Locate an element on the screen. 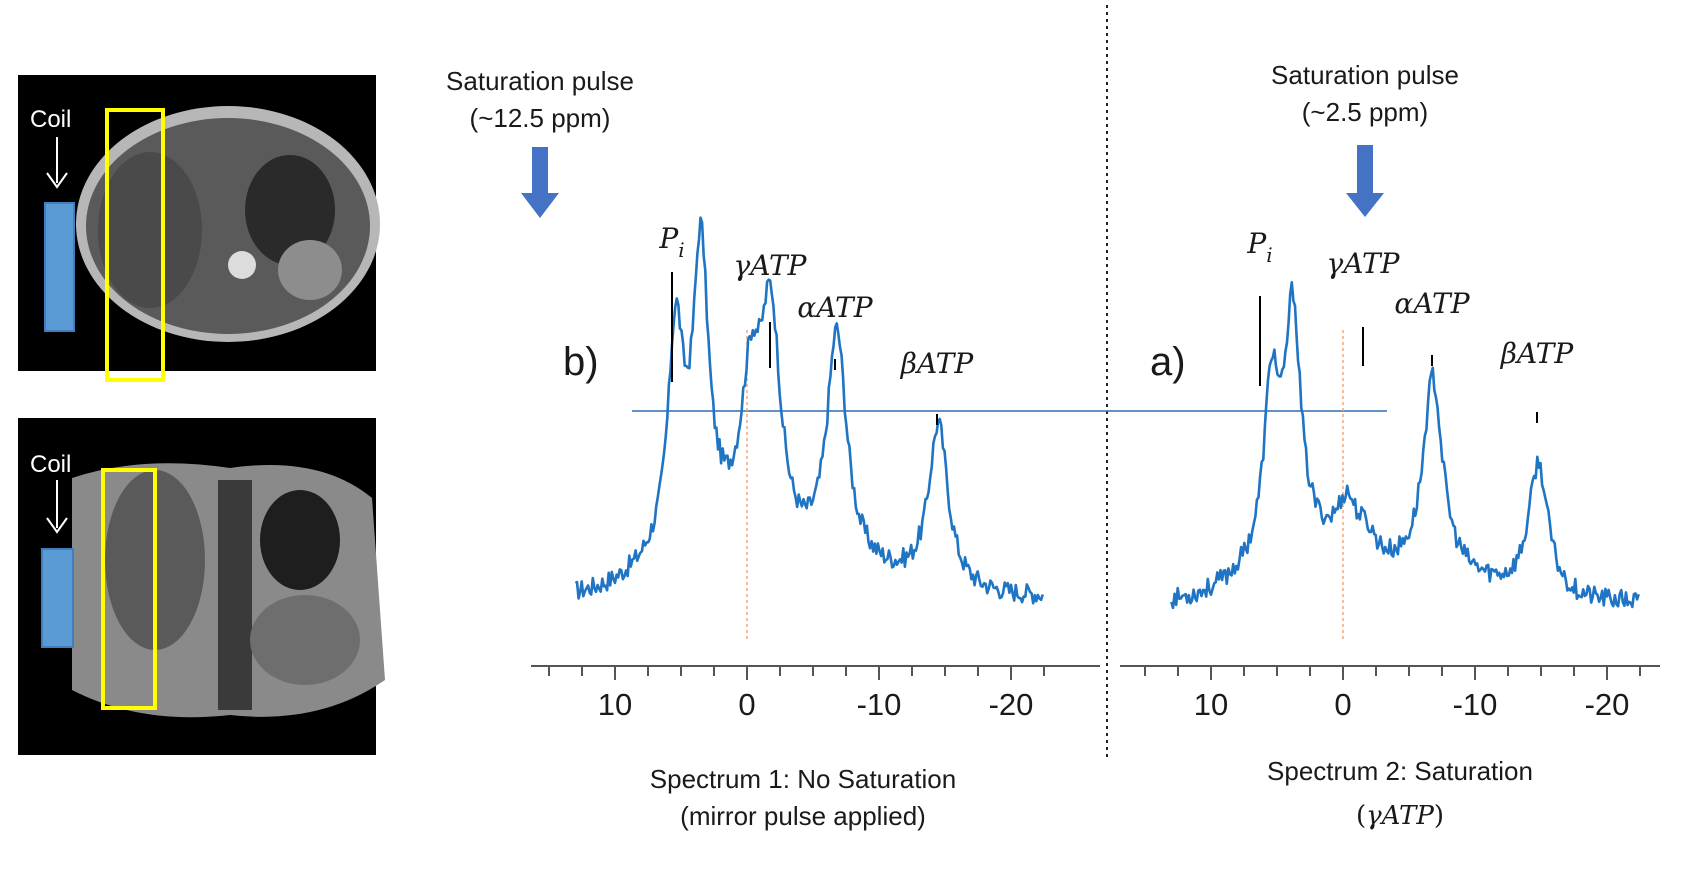 The height and width of the screenshot is (869, 1696). roi-box-bottom is located at coordinates (129, 589).